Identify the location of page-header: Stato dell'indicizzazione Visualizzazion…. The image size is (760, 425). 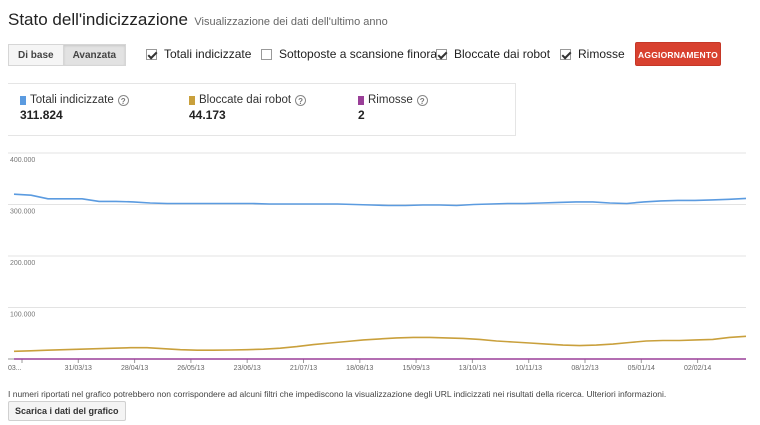
(198, 20).